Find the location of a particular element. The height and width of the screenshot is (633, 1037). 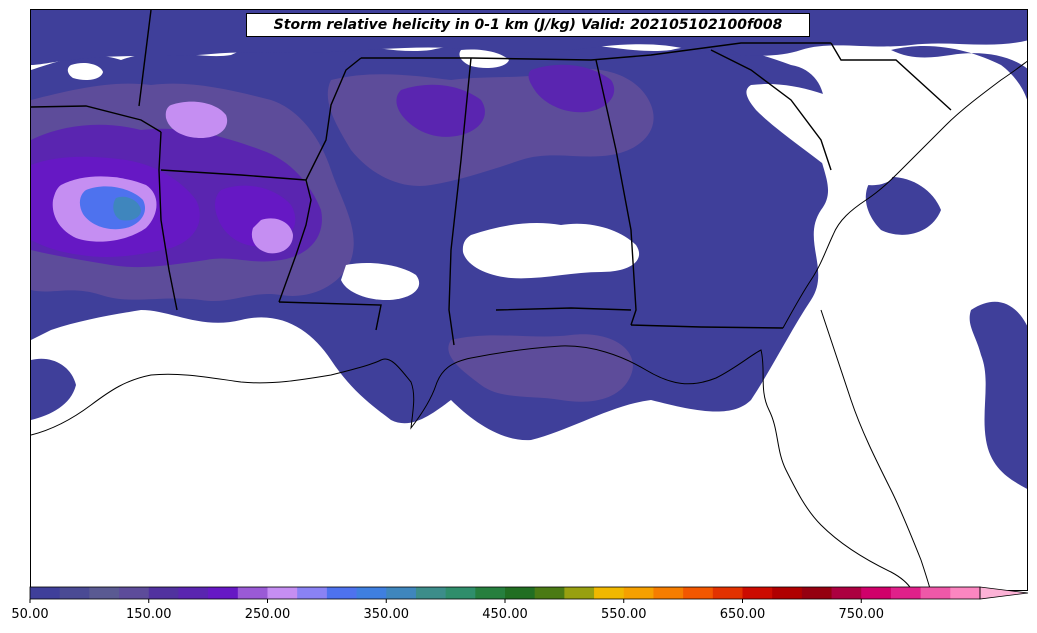

colorbar-tick-label: 50.00 is located at coordinates (30, 614).